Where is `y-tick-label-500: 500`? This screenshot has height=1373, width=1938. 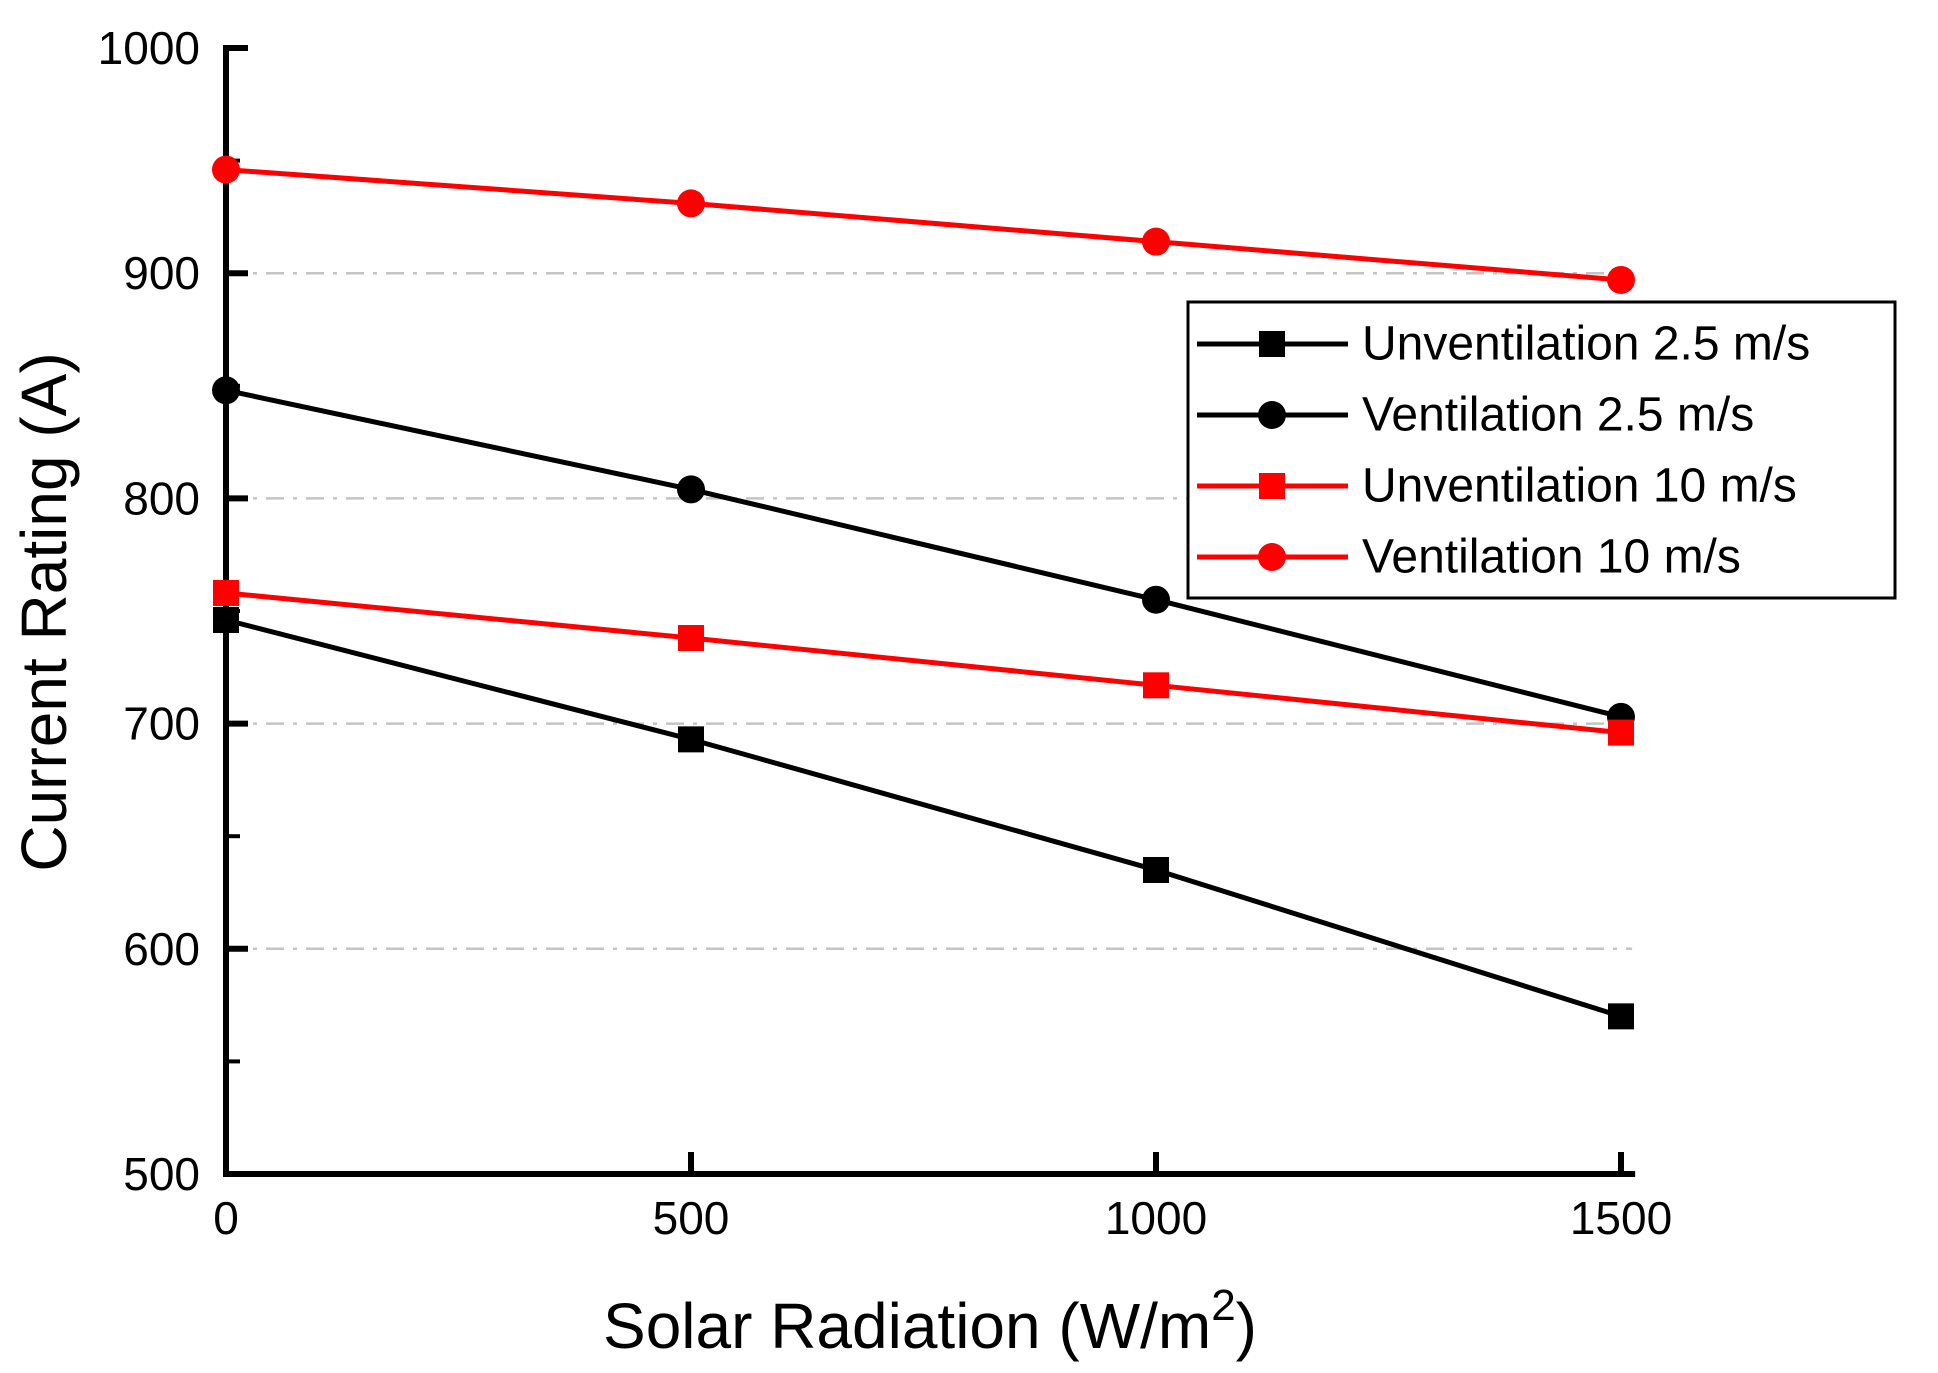
y-tick-label-500: 500 is located at coordinates (161, 1174).